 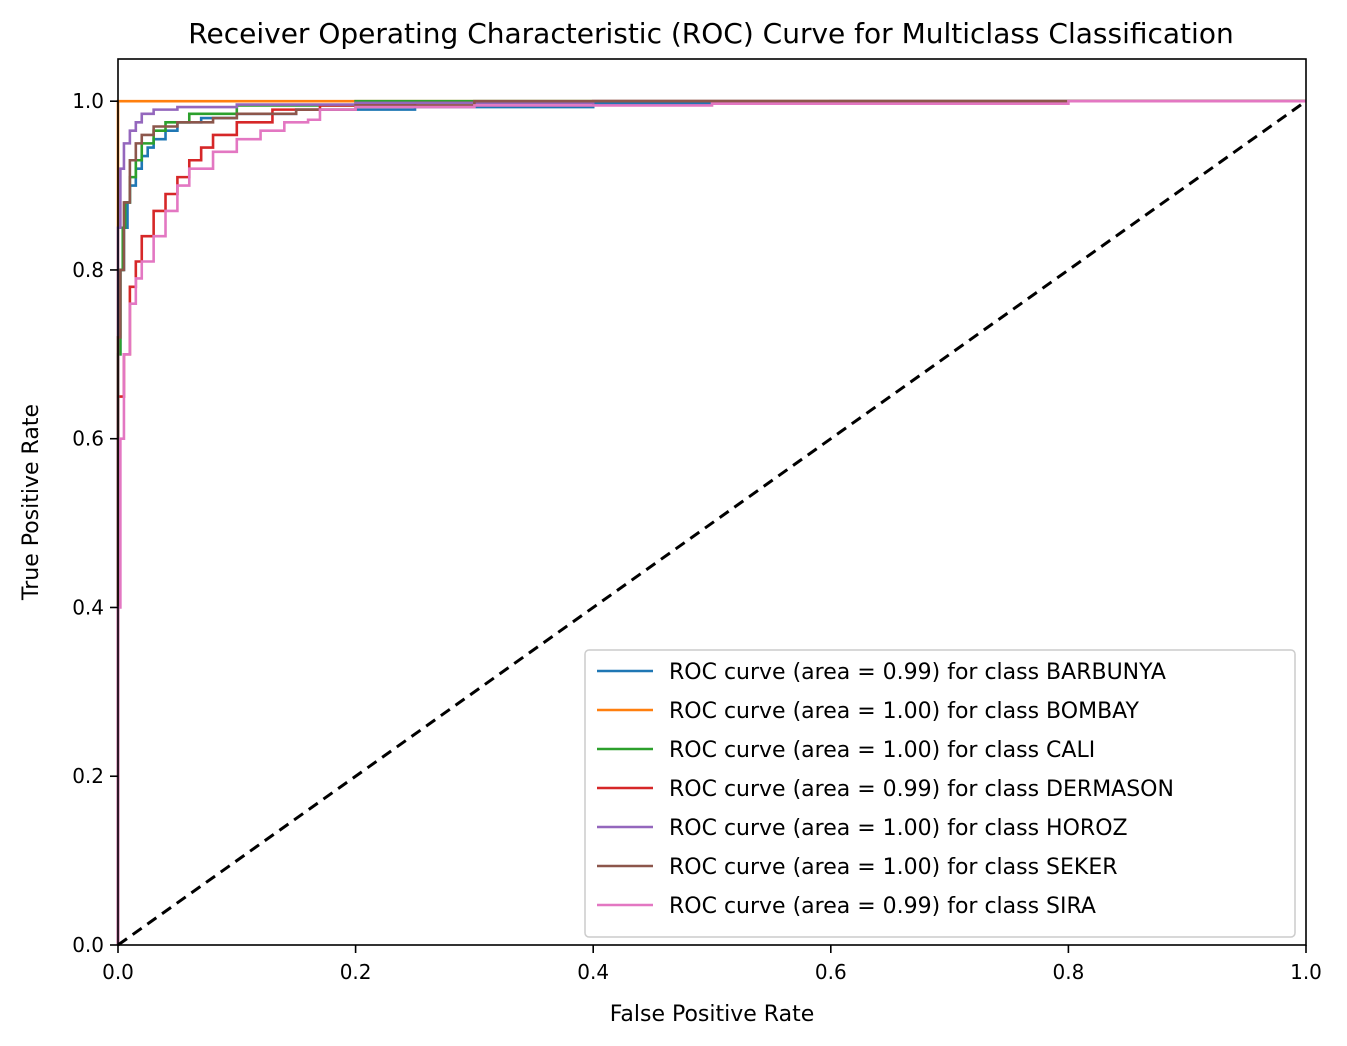 What do you see at coordinates (831, 972) in the screenshot?
I see `x-tick-label: 0.6` at bounding box center [831, 972].